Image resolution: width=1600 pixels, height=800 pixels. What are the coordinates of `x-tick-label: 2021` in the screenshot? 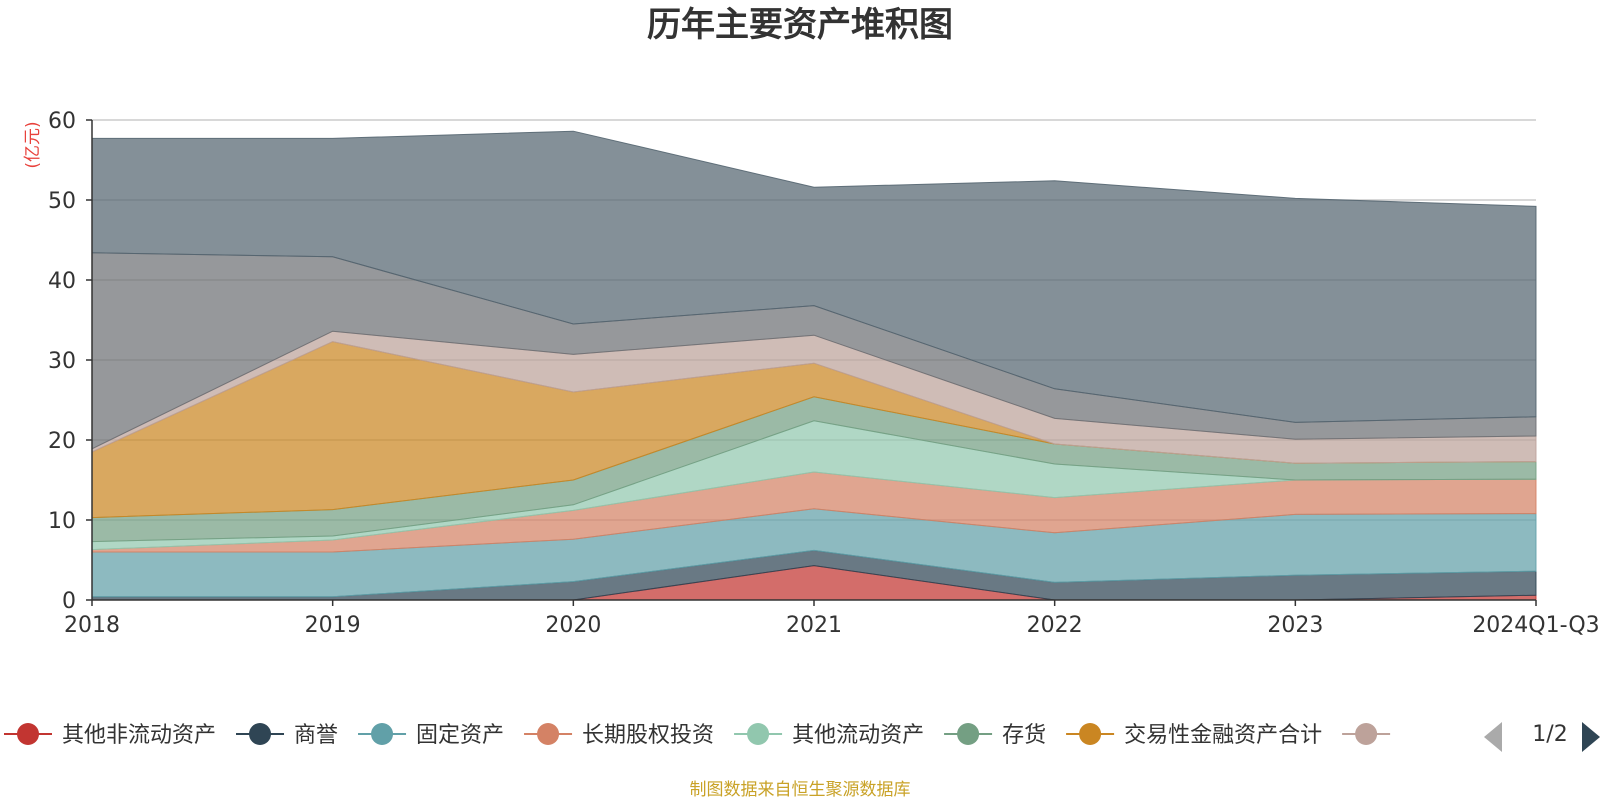 It's located at (814, 625).